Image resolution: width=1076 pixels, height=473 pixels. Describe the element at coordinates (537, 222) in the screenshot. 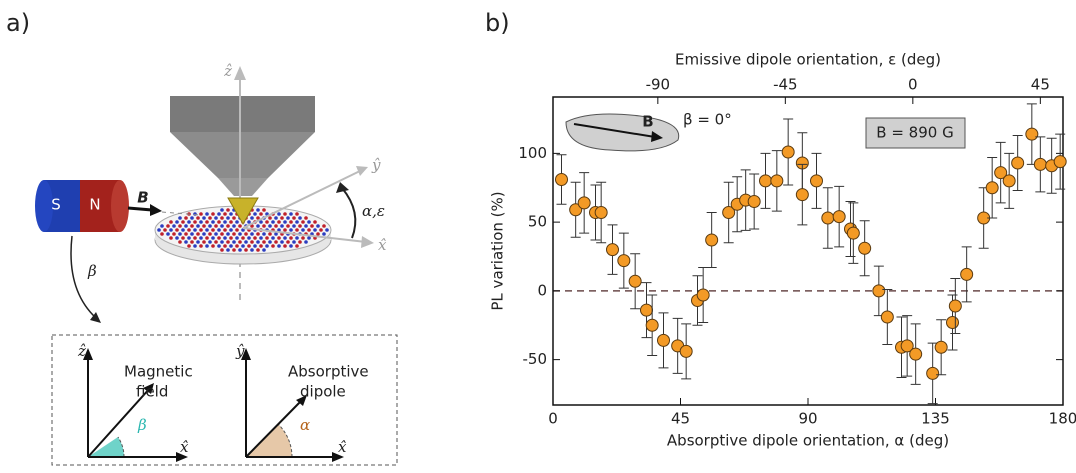

I see `y-tick-label: 50` at that location.